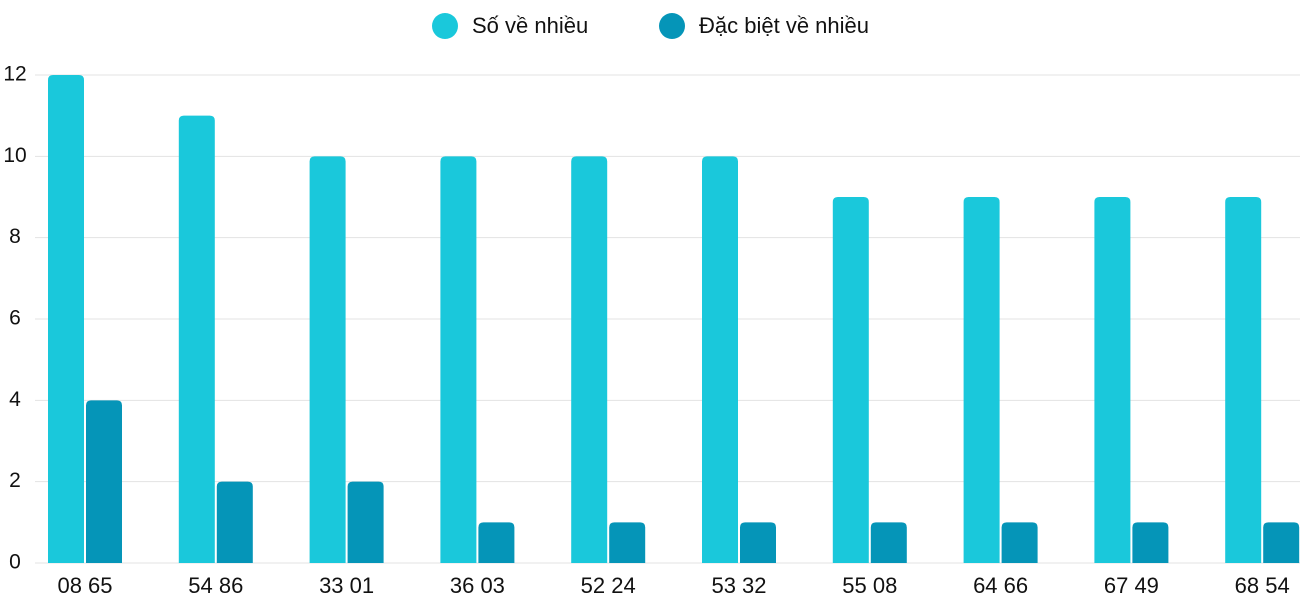 The width and height of the screenshot is (1300, 600). I want to click on x-tick-label: 08 65, so click(84, 585).